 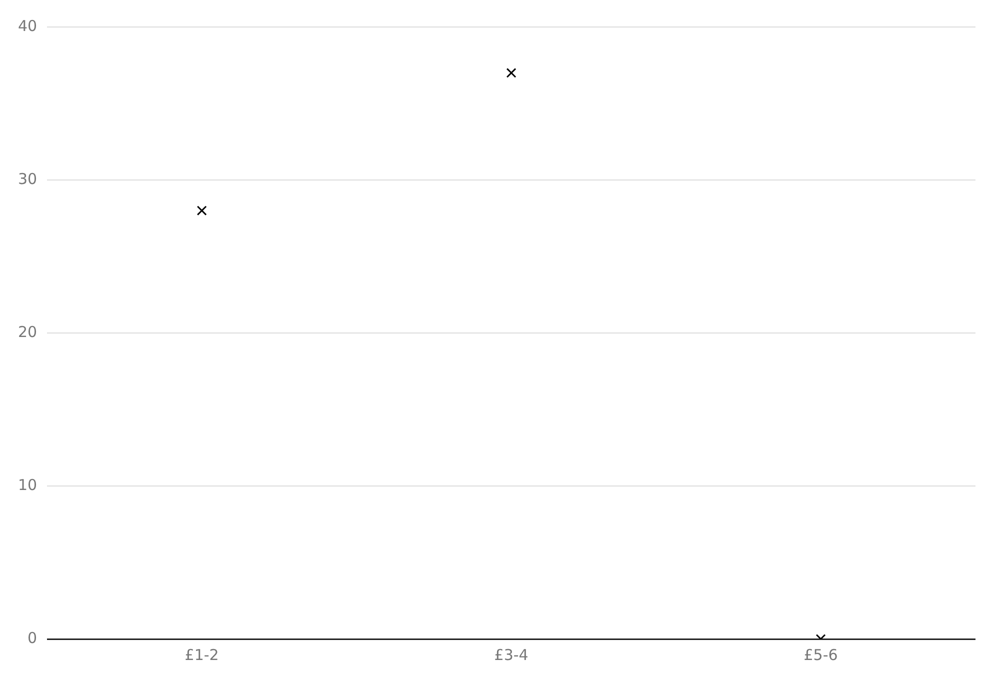 What do you see at coordinates (28, 485) in the screenshot?
I see `y-tick-label: 10` at bounding box center [28, 485].